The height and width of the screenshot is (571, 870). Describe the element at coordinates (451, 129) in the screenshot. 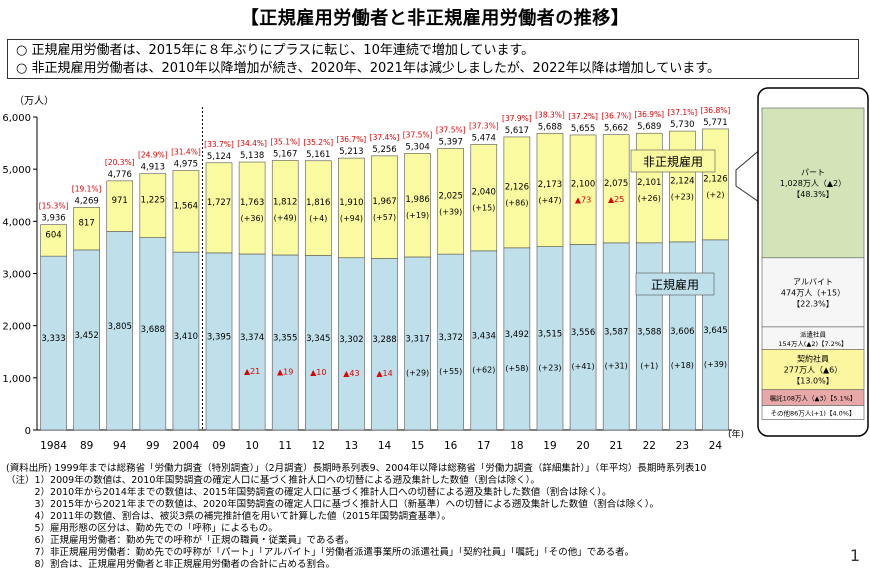

I see `ratio-label: [37.5%]` at that location.